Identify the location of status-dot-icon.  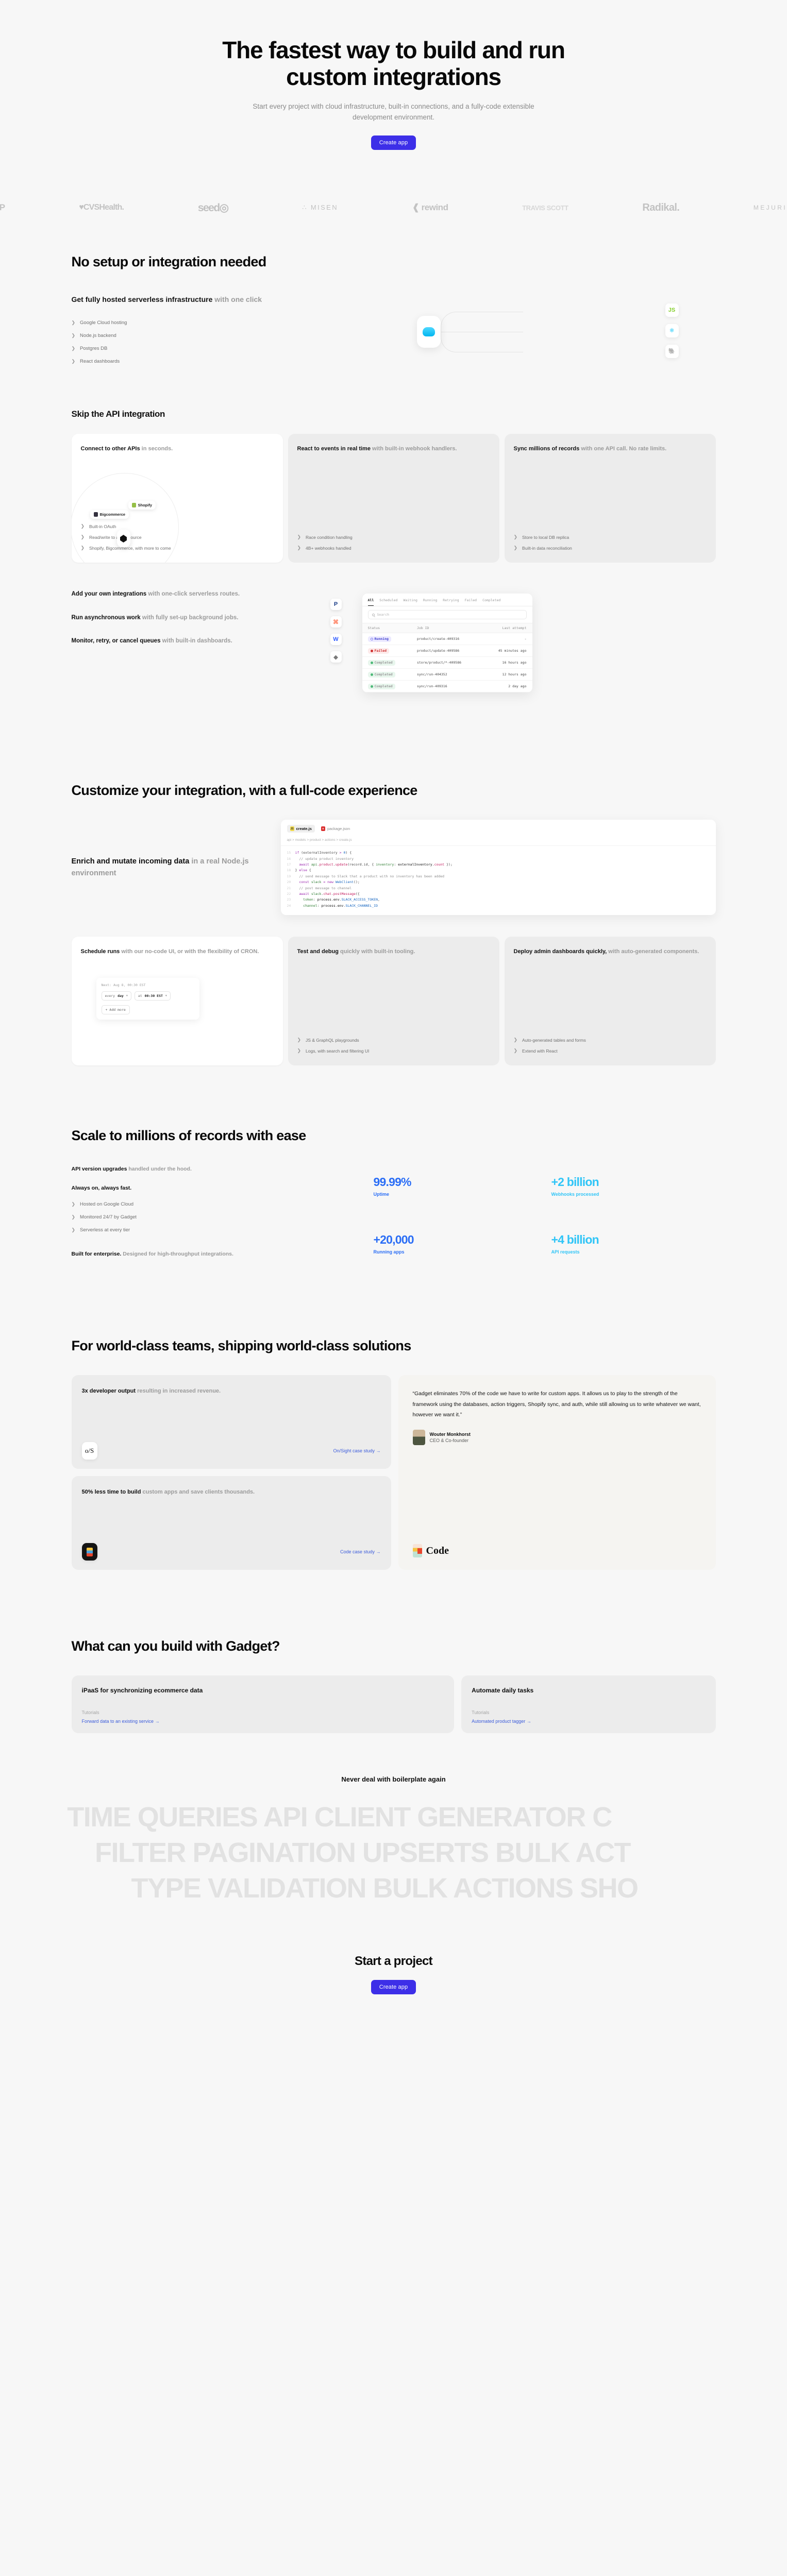
(372, 638).